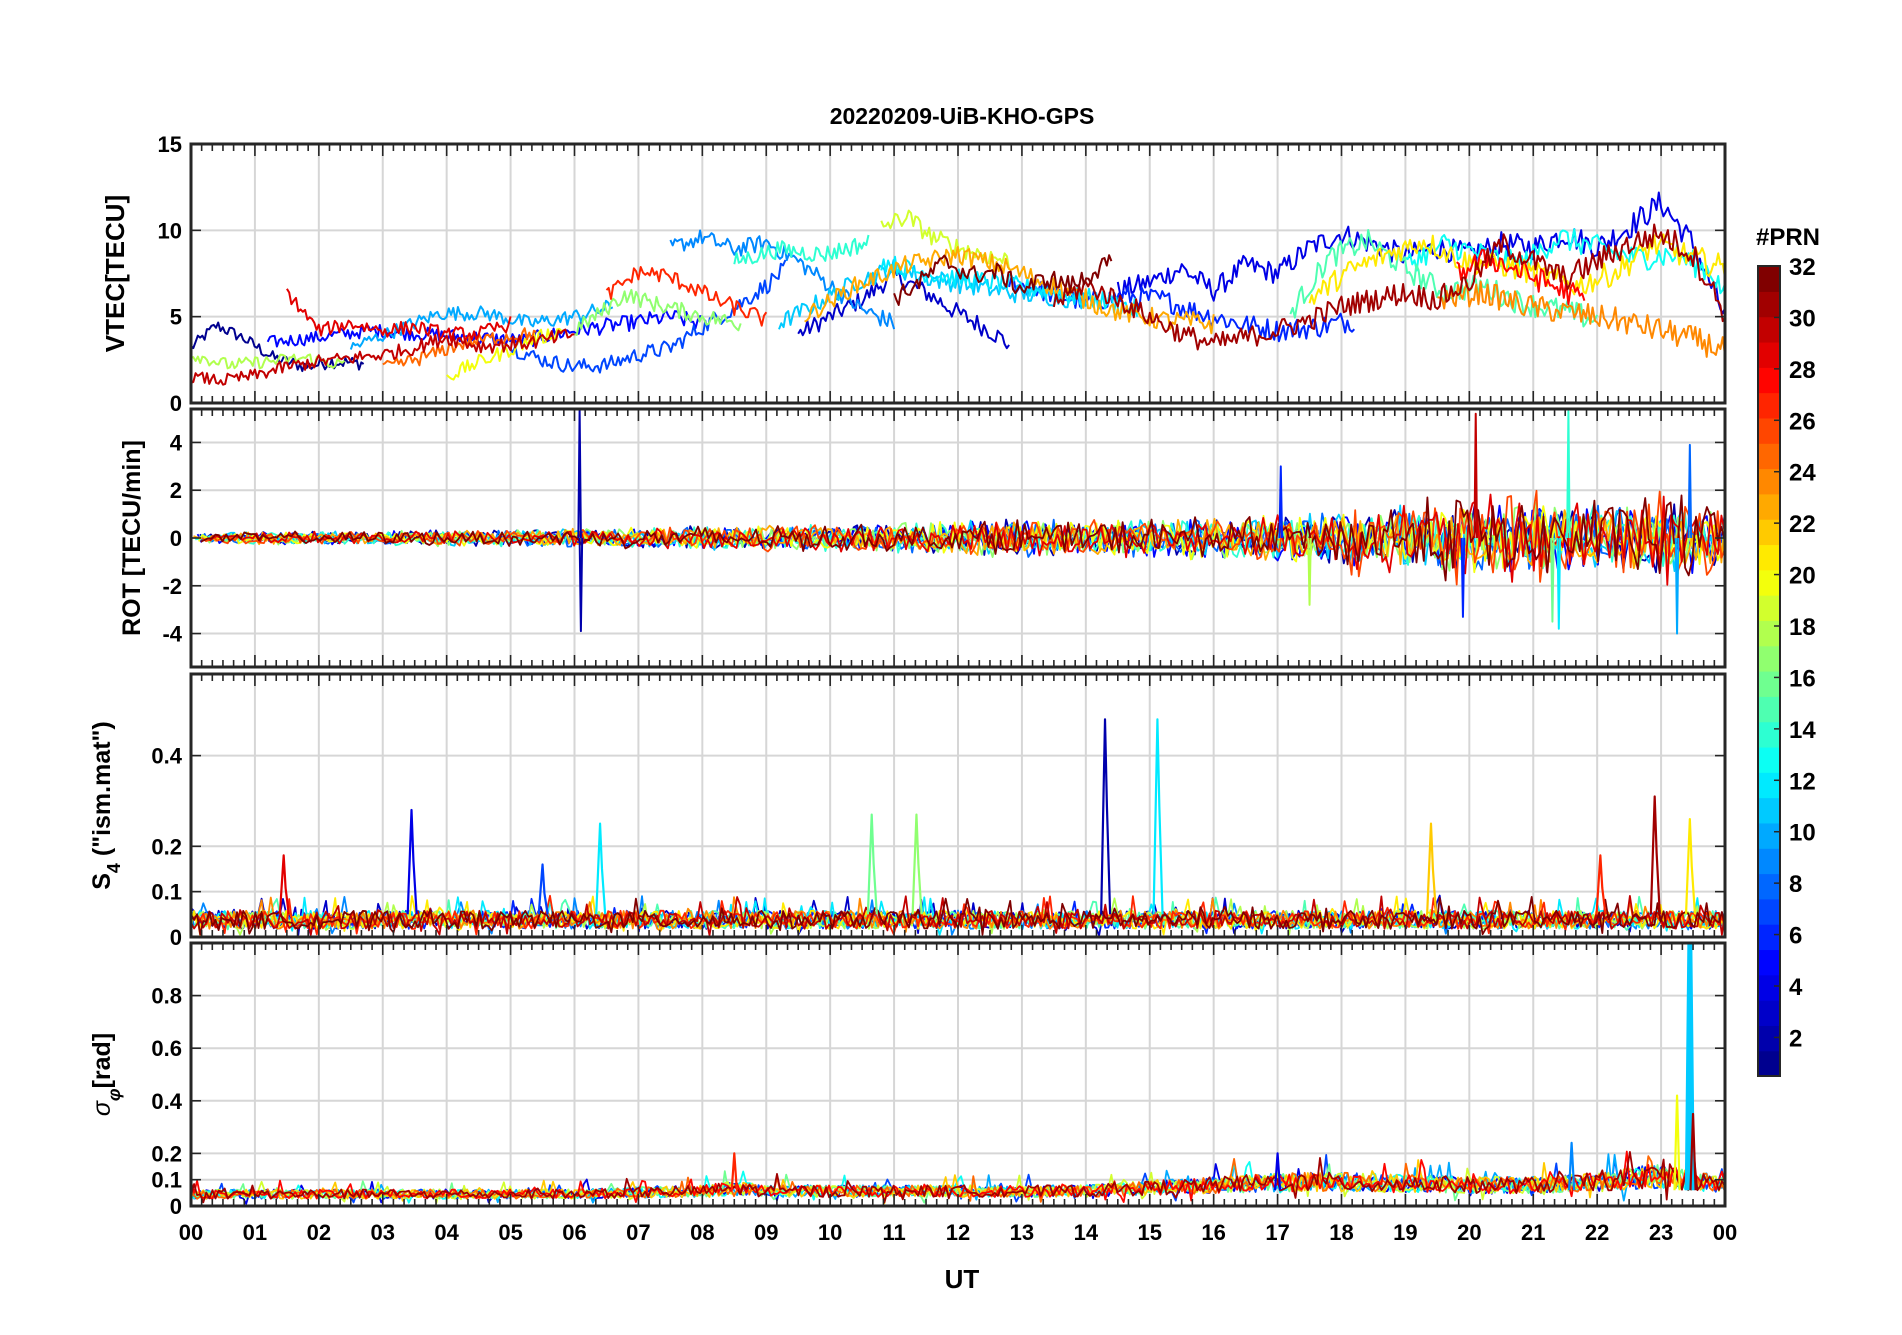 The image size is (1902, 1335). What do you see at coordinates (830, 1232) in the screenshot?
I see `x-tick-label: 10` at bounding box center [830, 1232].